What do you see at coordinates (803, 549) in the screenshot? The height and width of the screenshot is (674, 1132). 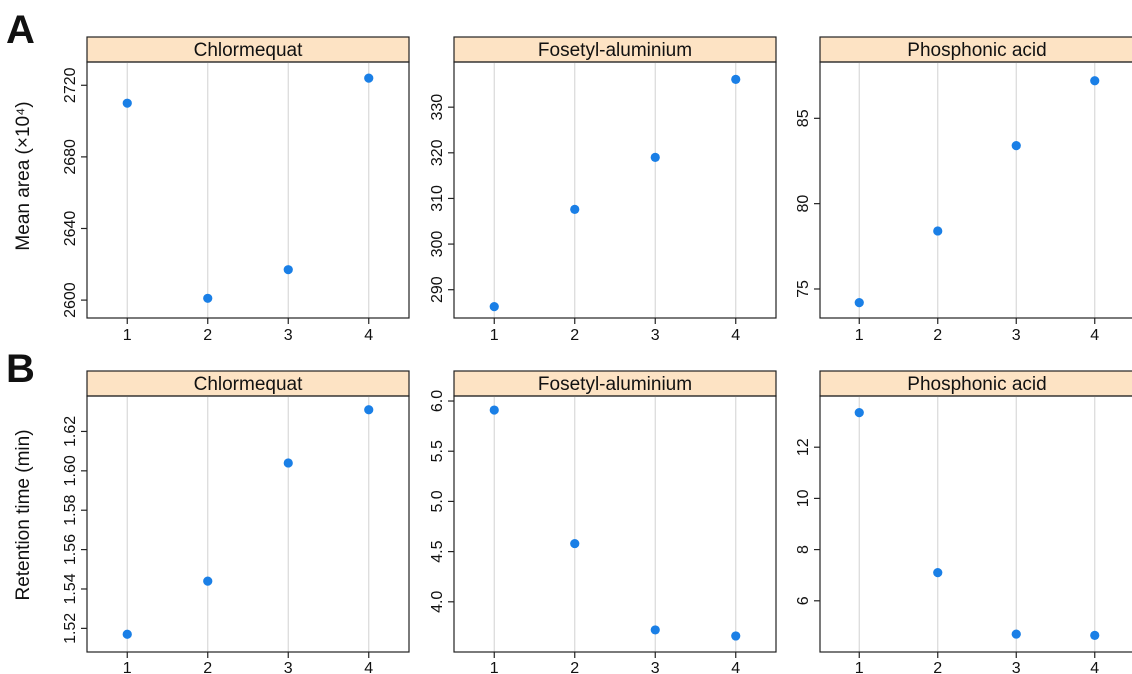 I see `y-tick-label: 8` at bounding box center [803, 549].